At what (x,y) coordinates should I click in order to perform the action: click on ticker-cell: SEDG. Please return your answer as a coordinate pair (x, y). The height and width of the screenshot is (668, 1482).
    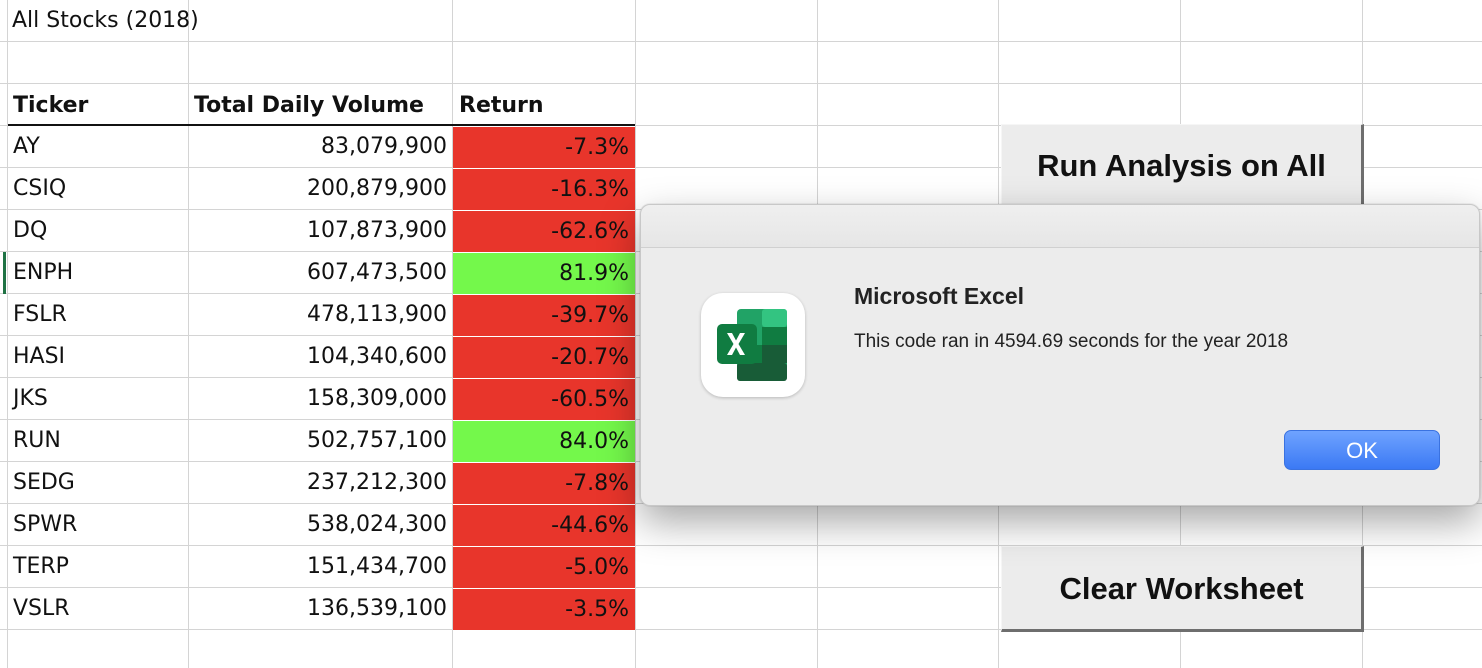
    Looking at the image, I should click on (44, 482).